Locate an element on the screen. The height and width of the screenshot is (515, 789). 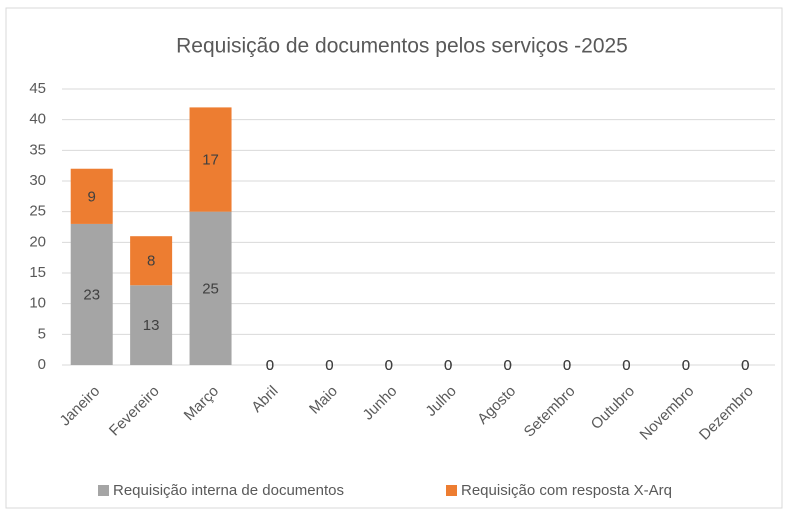
legend-label: Requisição com resposta X-Arq is located at coordinates (566, 490).